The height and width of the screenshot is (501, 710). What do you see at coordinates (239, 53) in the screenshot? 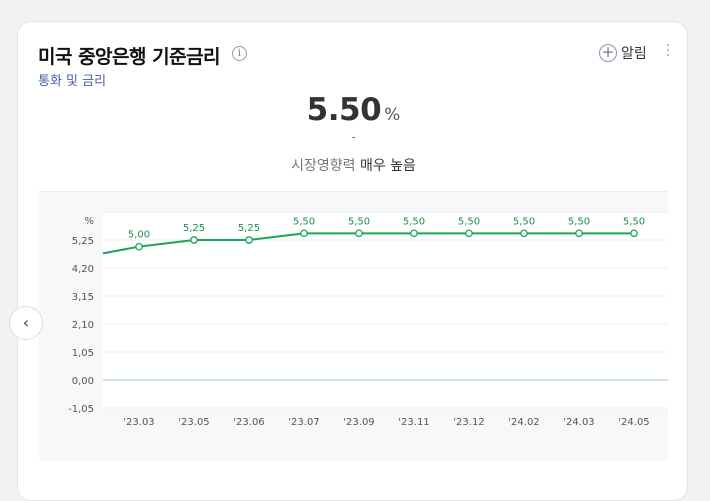
I see `info-icon: i` at bounding box center [239, 53].